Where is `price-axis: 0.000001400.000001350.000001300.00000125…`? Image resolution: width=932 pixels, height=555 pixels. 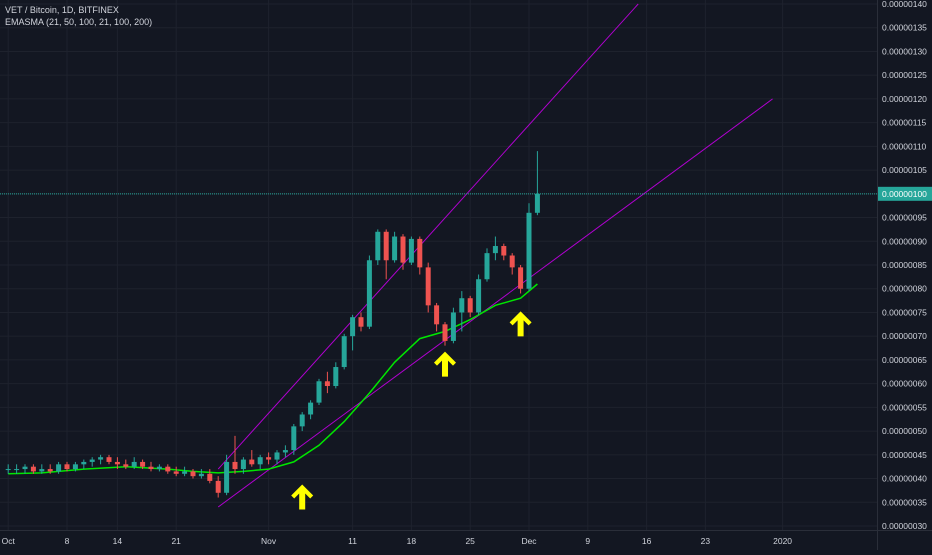
price-axis: 0.000001400.000001350.000001300.00000125… is located at coordinates (905, 275).